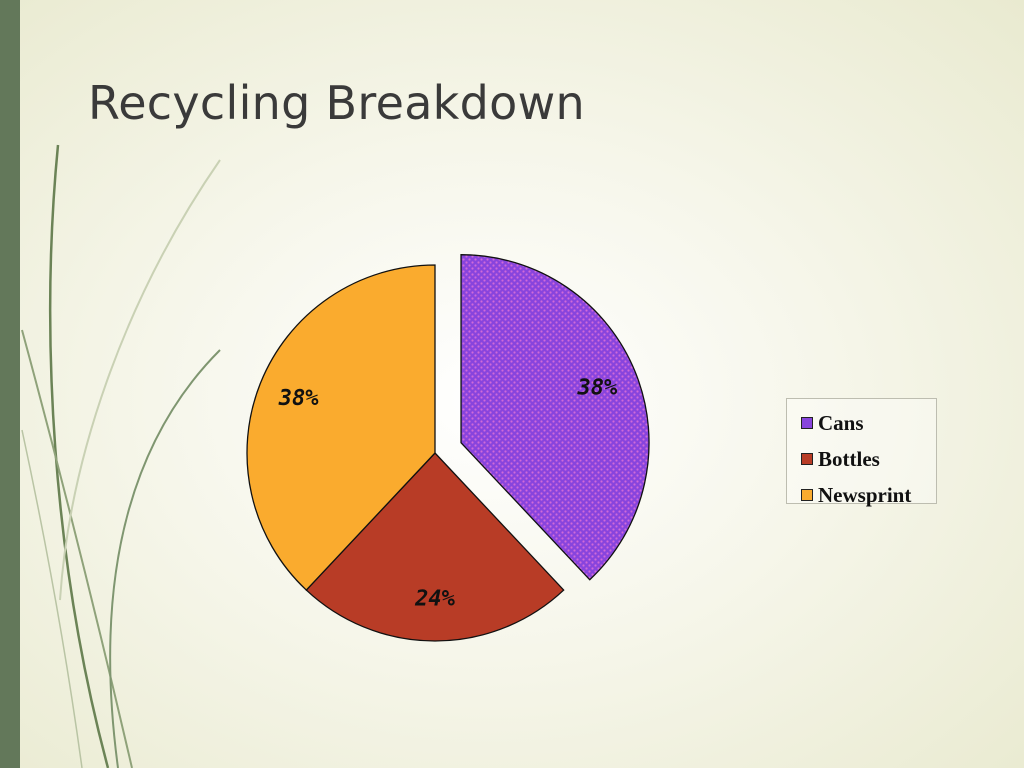  What do you see at coordinates (434, 599) in the screenshot?
I see `data-label-bottles: 24%` at bounding box center [434, 599].